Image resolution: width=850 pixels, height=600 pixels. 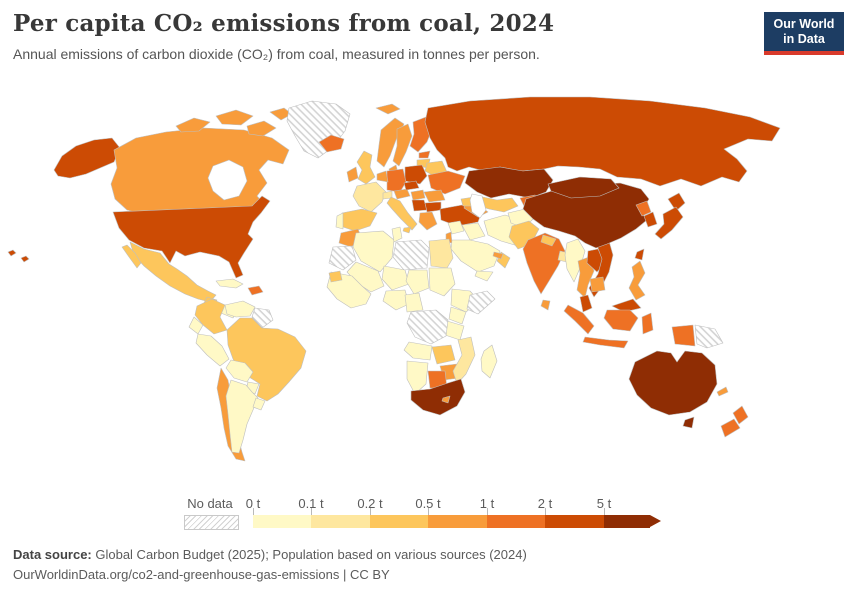 I want to click on country-libya, so click(x=411, y=255).